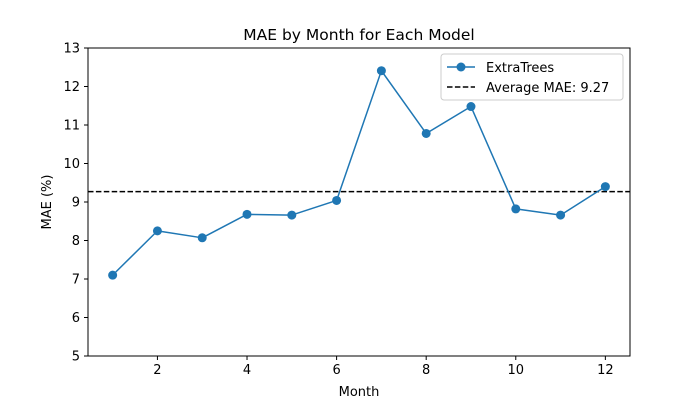 The height and width of the screenshot is (400, 700). Describe the element at coordinates (71, 126) in the screenshot. I see `y-tick-label: 11` at that location.